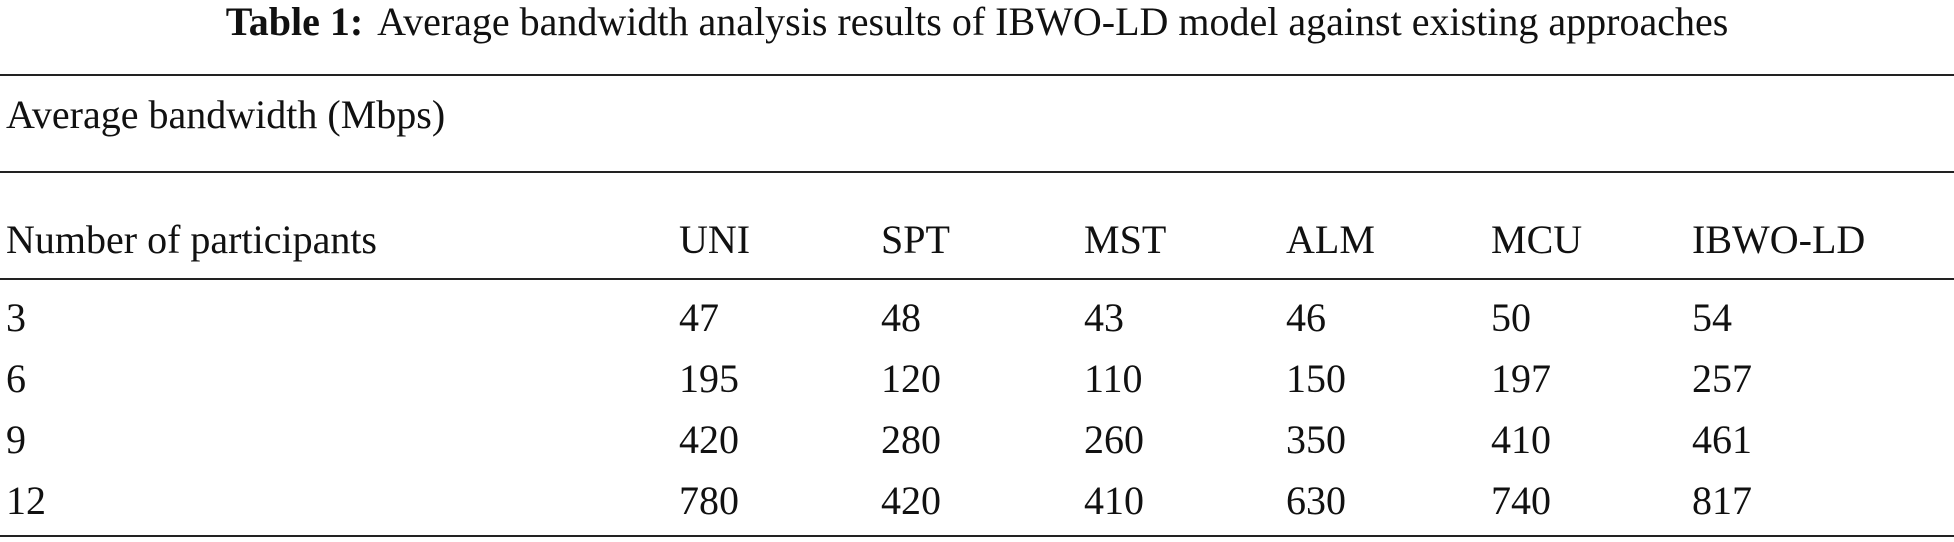 The width and height of the screenshot is (1954, 542). Describe the element at coordinates (16, 439) in the screenshot. I see `table-cell: 9` at that location.